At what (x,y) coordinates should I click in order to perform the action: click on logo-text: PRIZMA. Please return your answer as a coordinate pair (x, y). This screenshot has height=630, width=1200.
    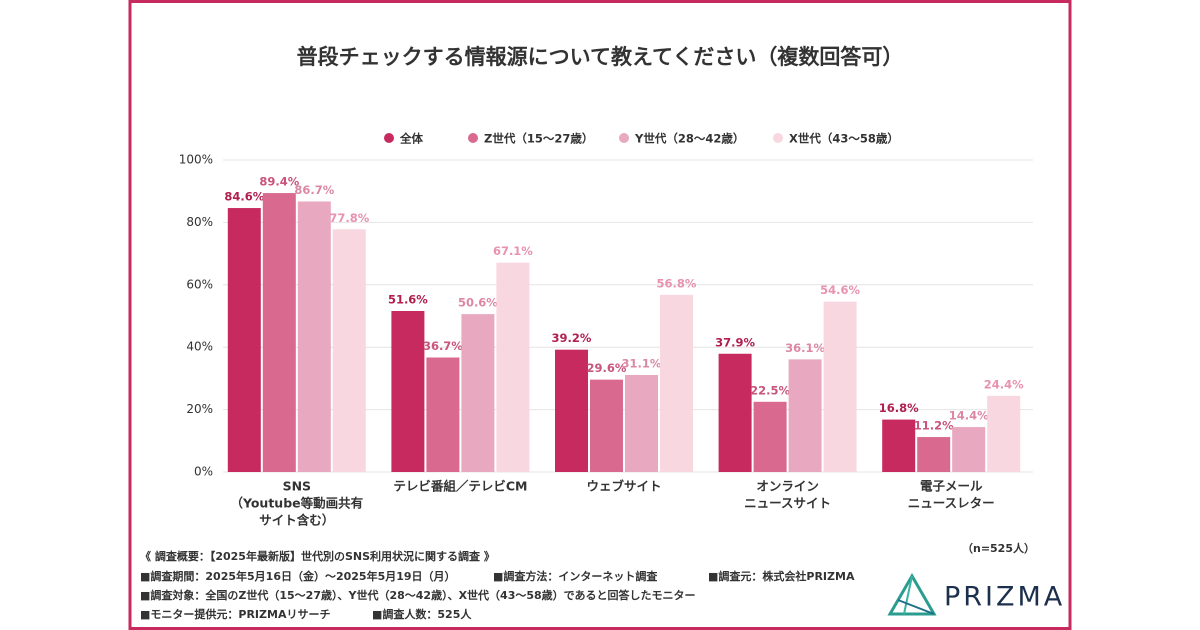
    Looking at the image, I should click on (1004, 597).